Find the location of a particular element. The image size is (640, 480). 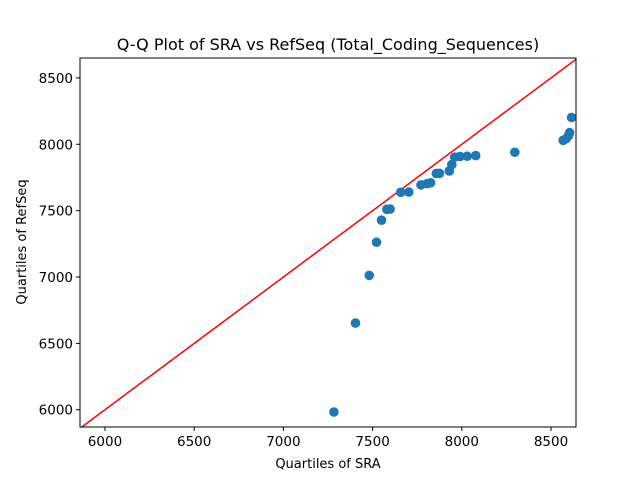

x-tick-label: 8000 is located at coordinates (462, 442).